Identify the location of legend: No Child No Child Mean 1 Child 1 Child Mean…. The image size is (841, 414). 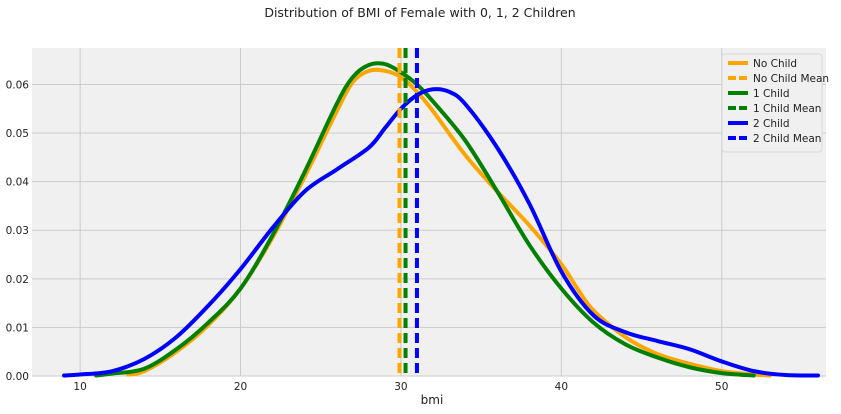
(775, 103).